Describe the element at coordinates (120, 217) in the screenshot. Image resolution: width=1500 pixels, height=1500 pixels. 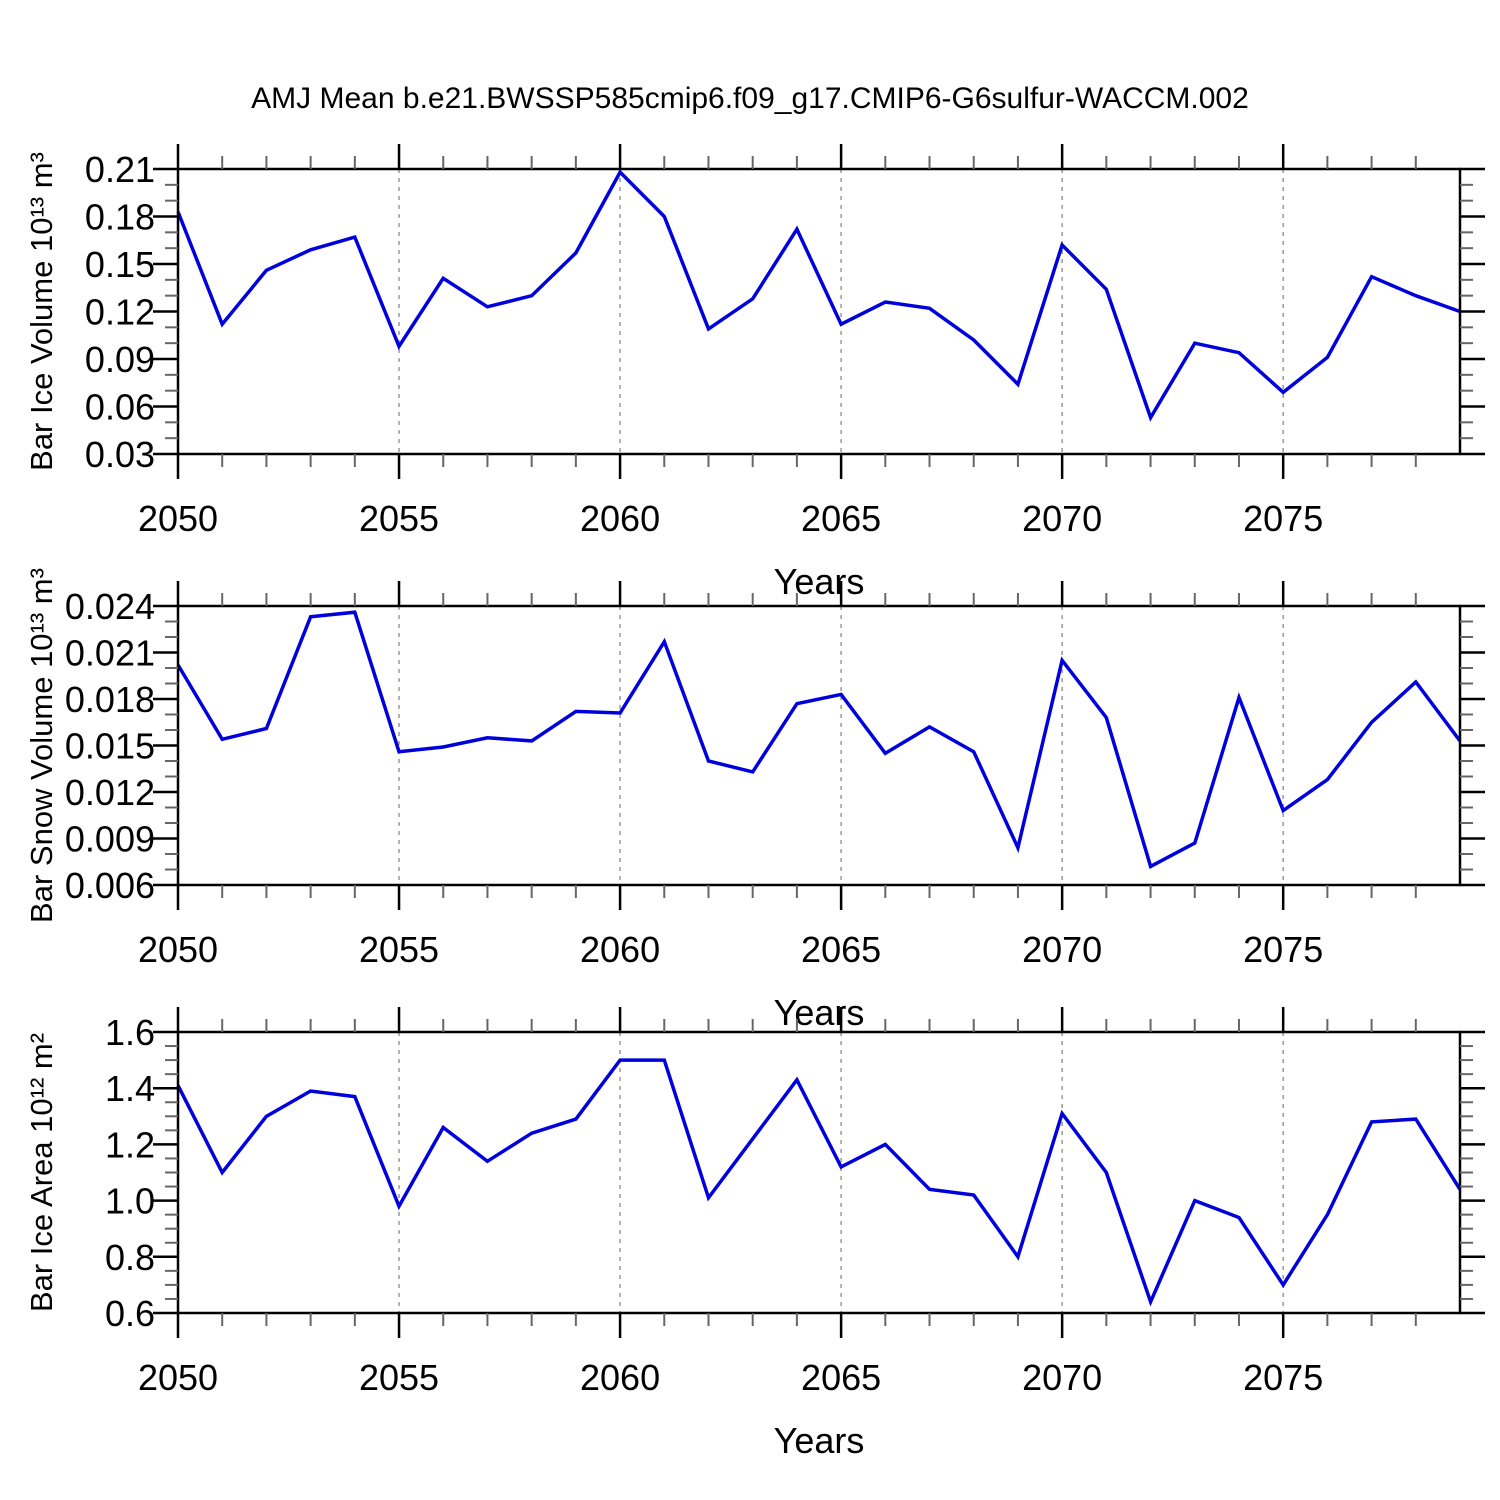
I see `svg-text: 0.18` at that location.